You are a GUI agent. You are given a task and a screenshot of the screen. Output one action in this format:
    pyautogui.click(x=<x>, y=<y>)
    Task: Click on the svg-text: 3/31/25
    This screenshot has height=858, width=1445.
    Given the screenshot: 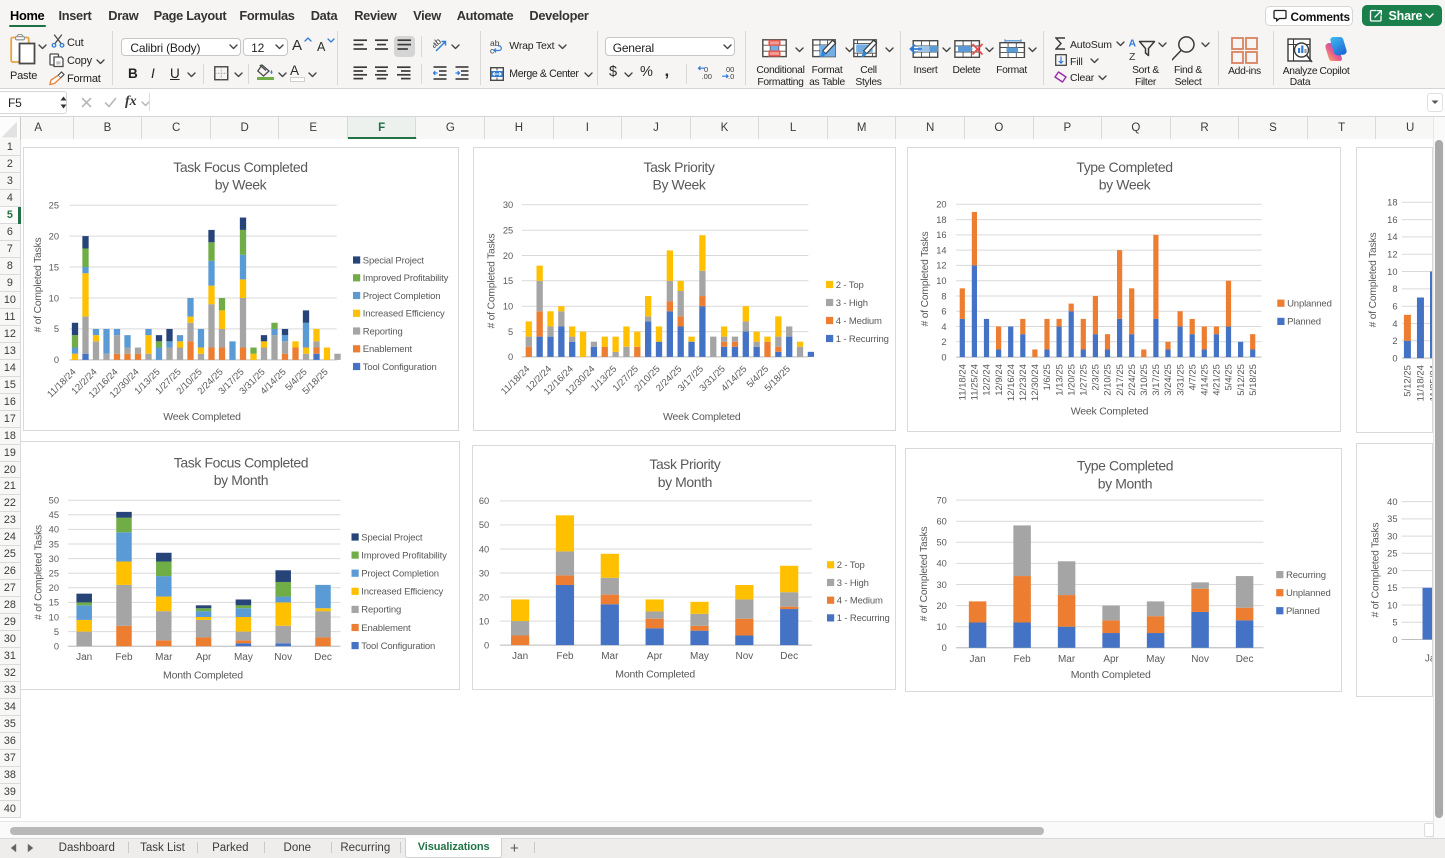 What is the action you would take?
    pyautogui.click(x=1180, y=380)
    